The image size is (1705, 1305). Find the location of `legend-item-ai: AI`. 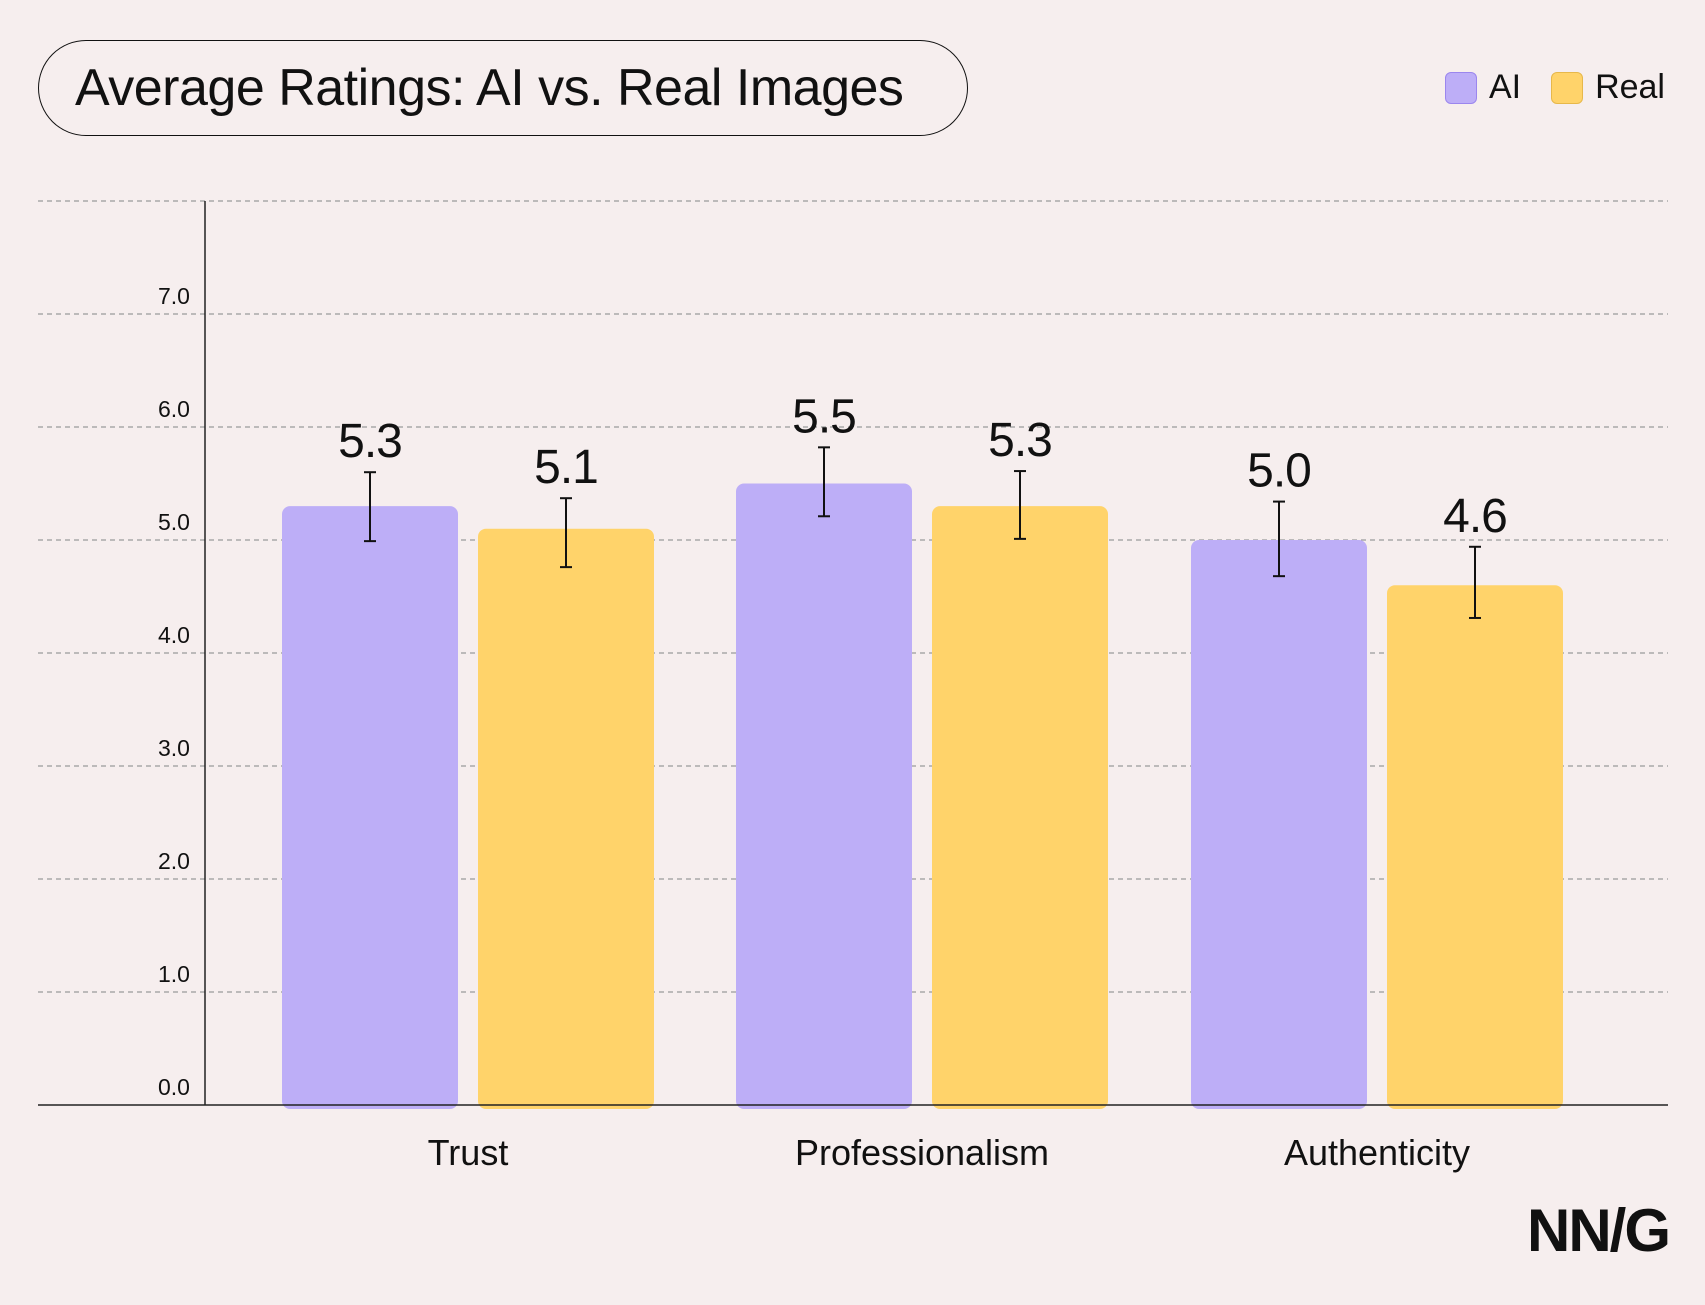

legend-item-ai: AI is located at coordinates (1483, 87).